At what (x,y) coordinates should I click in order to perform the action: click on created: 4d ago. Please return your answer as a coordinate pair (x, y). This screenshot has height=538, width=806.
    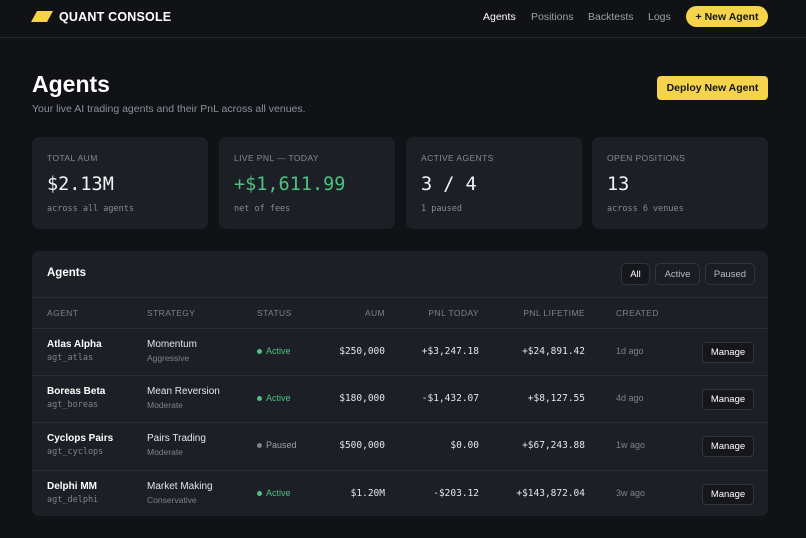
    Looking at the image, I should click on (630, 398).